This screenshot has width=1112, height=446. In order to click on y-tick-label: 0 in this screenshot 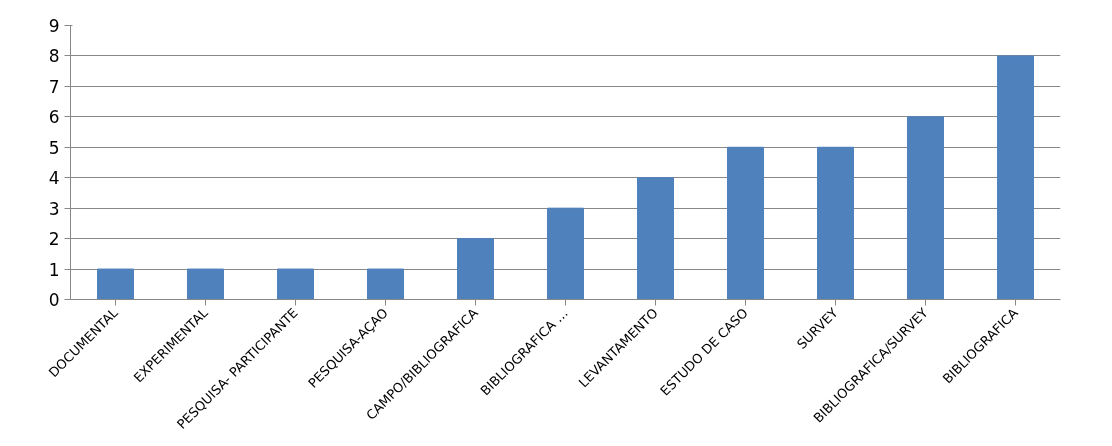, I will do `click(54, 300)`.